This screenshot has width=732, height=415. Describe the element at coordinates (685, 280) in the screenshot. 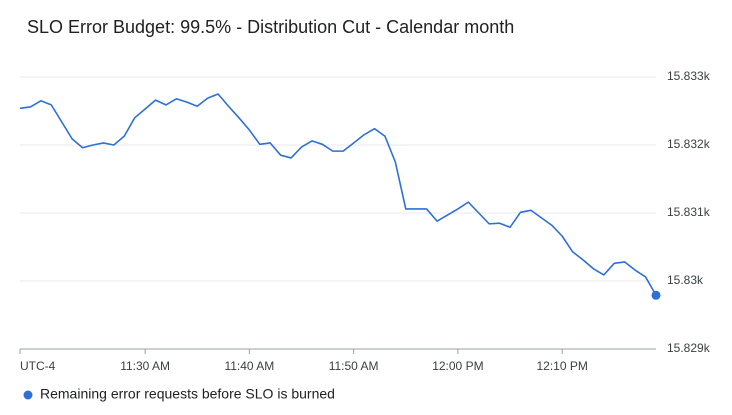

I see `y-tick-label: 15.83k` at that location.